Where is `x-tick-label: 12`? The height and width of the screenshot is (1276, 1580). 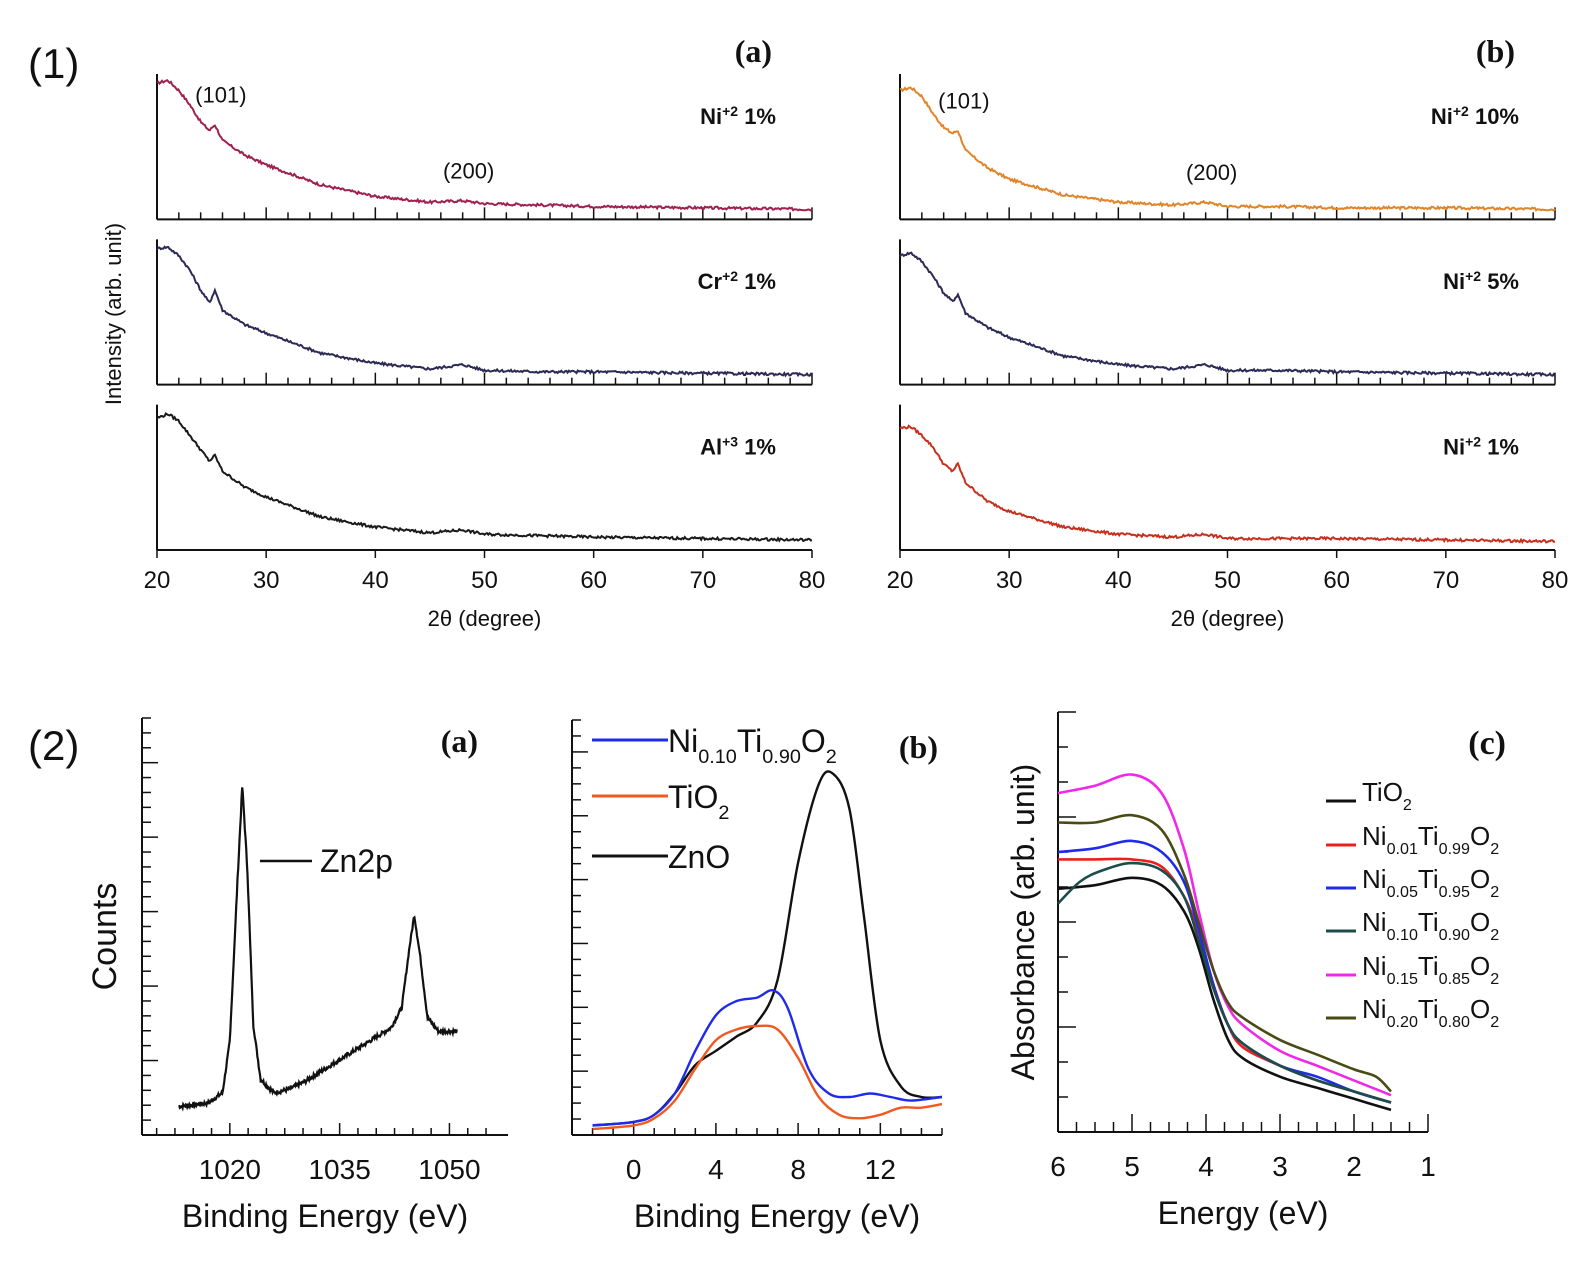
x-tick-label: 12 is located at coordinates (880, 1169).